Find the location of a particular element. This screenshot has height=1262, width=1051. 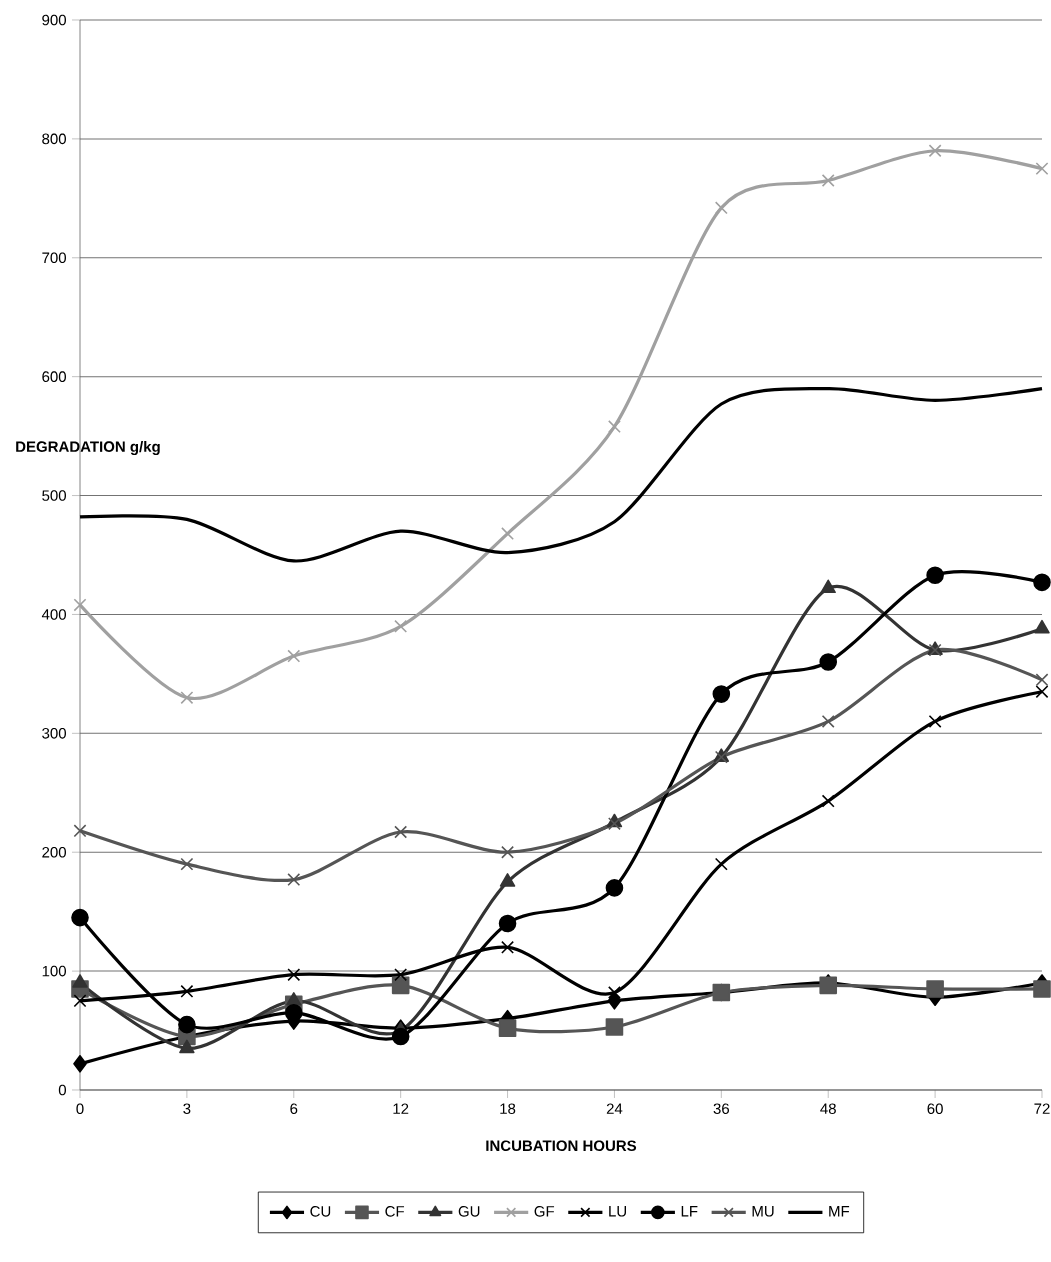

y-tick-label: 700 is located at coordinates (54, 258).